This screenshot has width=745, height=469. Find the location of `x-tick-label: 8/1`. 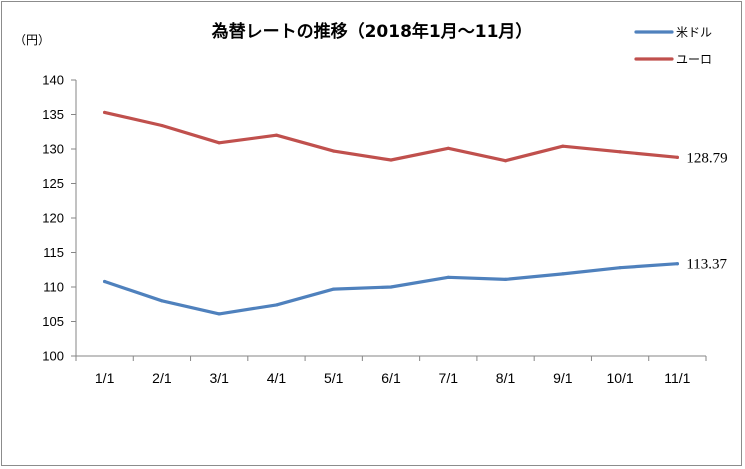

x-tick-label: 8/1 is located at coordinates (506, 378).